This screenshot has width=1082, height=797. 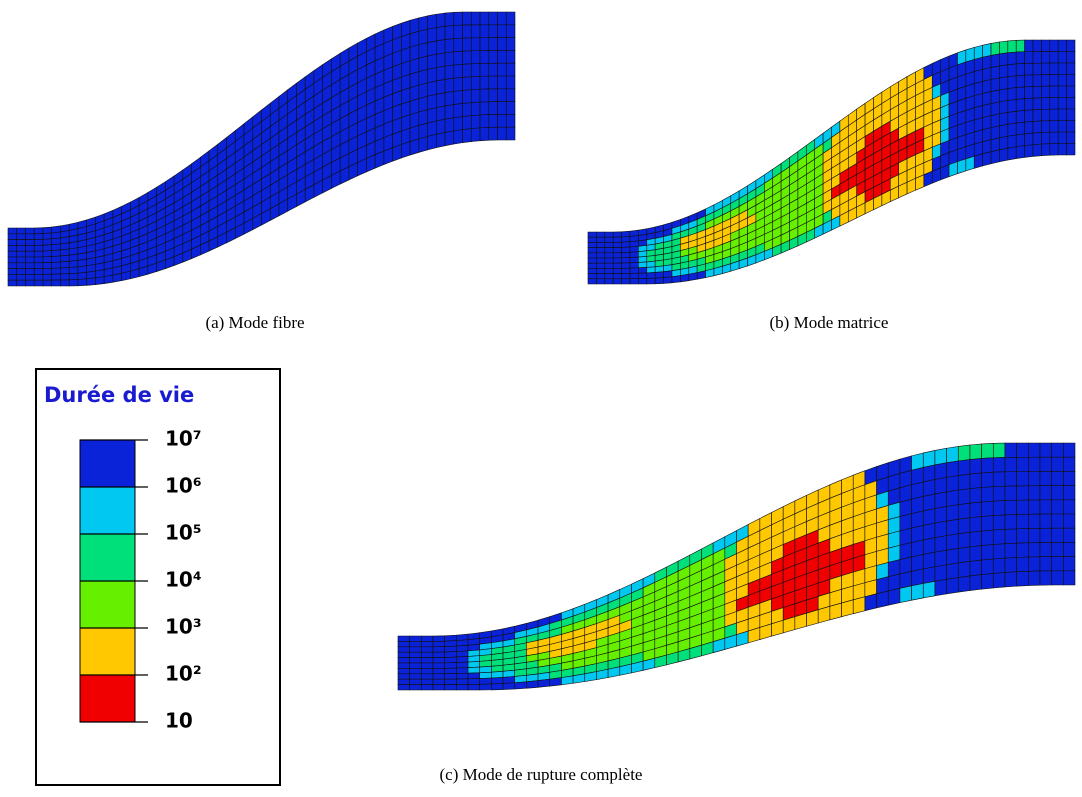 What do you see at coordinates (183, 674) in the screenshot?
I see `legend-label: 10²` at bounding box center [183, 674].